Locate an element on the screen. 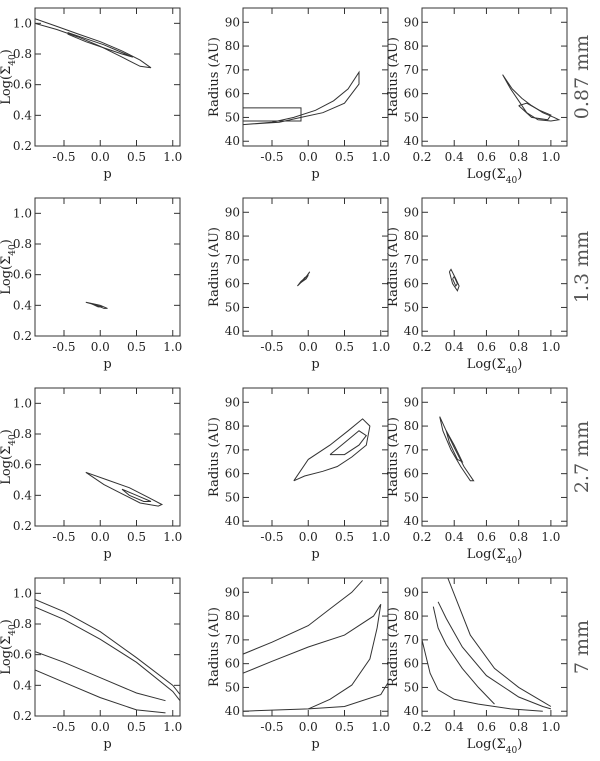  panel-r1-c1: -0.5 0.0 0.5 1.0 40 50 60 70 80 90 p Radius (AU) is located at coordinates (298, 284).